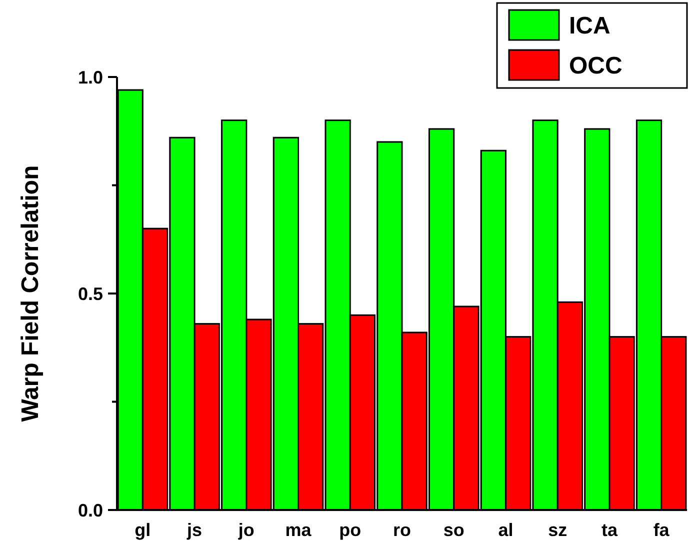  What do you see at coordinates (90, 510) in the screenshot?
I see `y-tick-label: 0.0` at bounding box center [90, 510].